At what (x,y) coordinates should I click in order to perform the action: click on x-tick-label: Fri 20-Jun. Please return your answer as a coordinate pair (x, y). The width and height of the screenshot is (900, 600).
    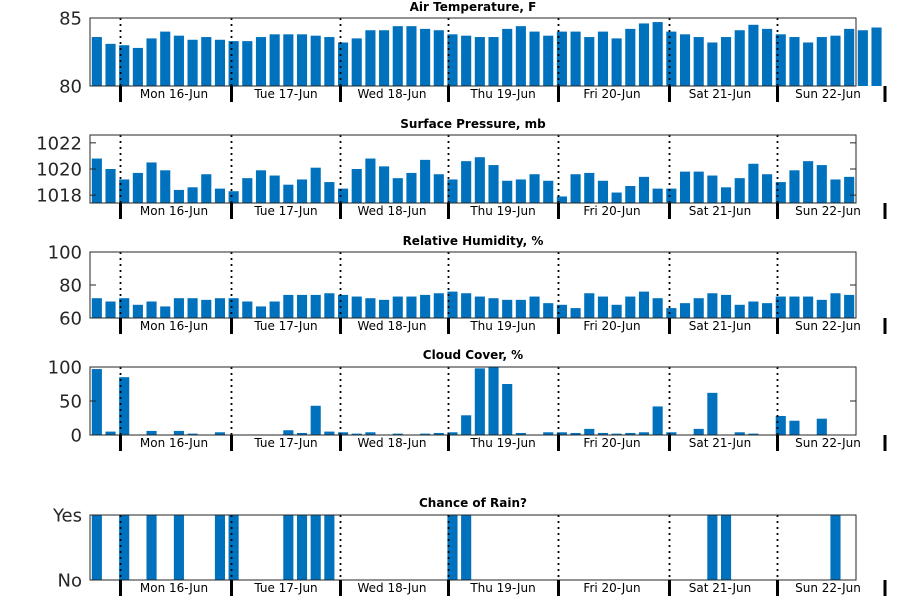
    Looking at the image, I should click on (611, 326).